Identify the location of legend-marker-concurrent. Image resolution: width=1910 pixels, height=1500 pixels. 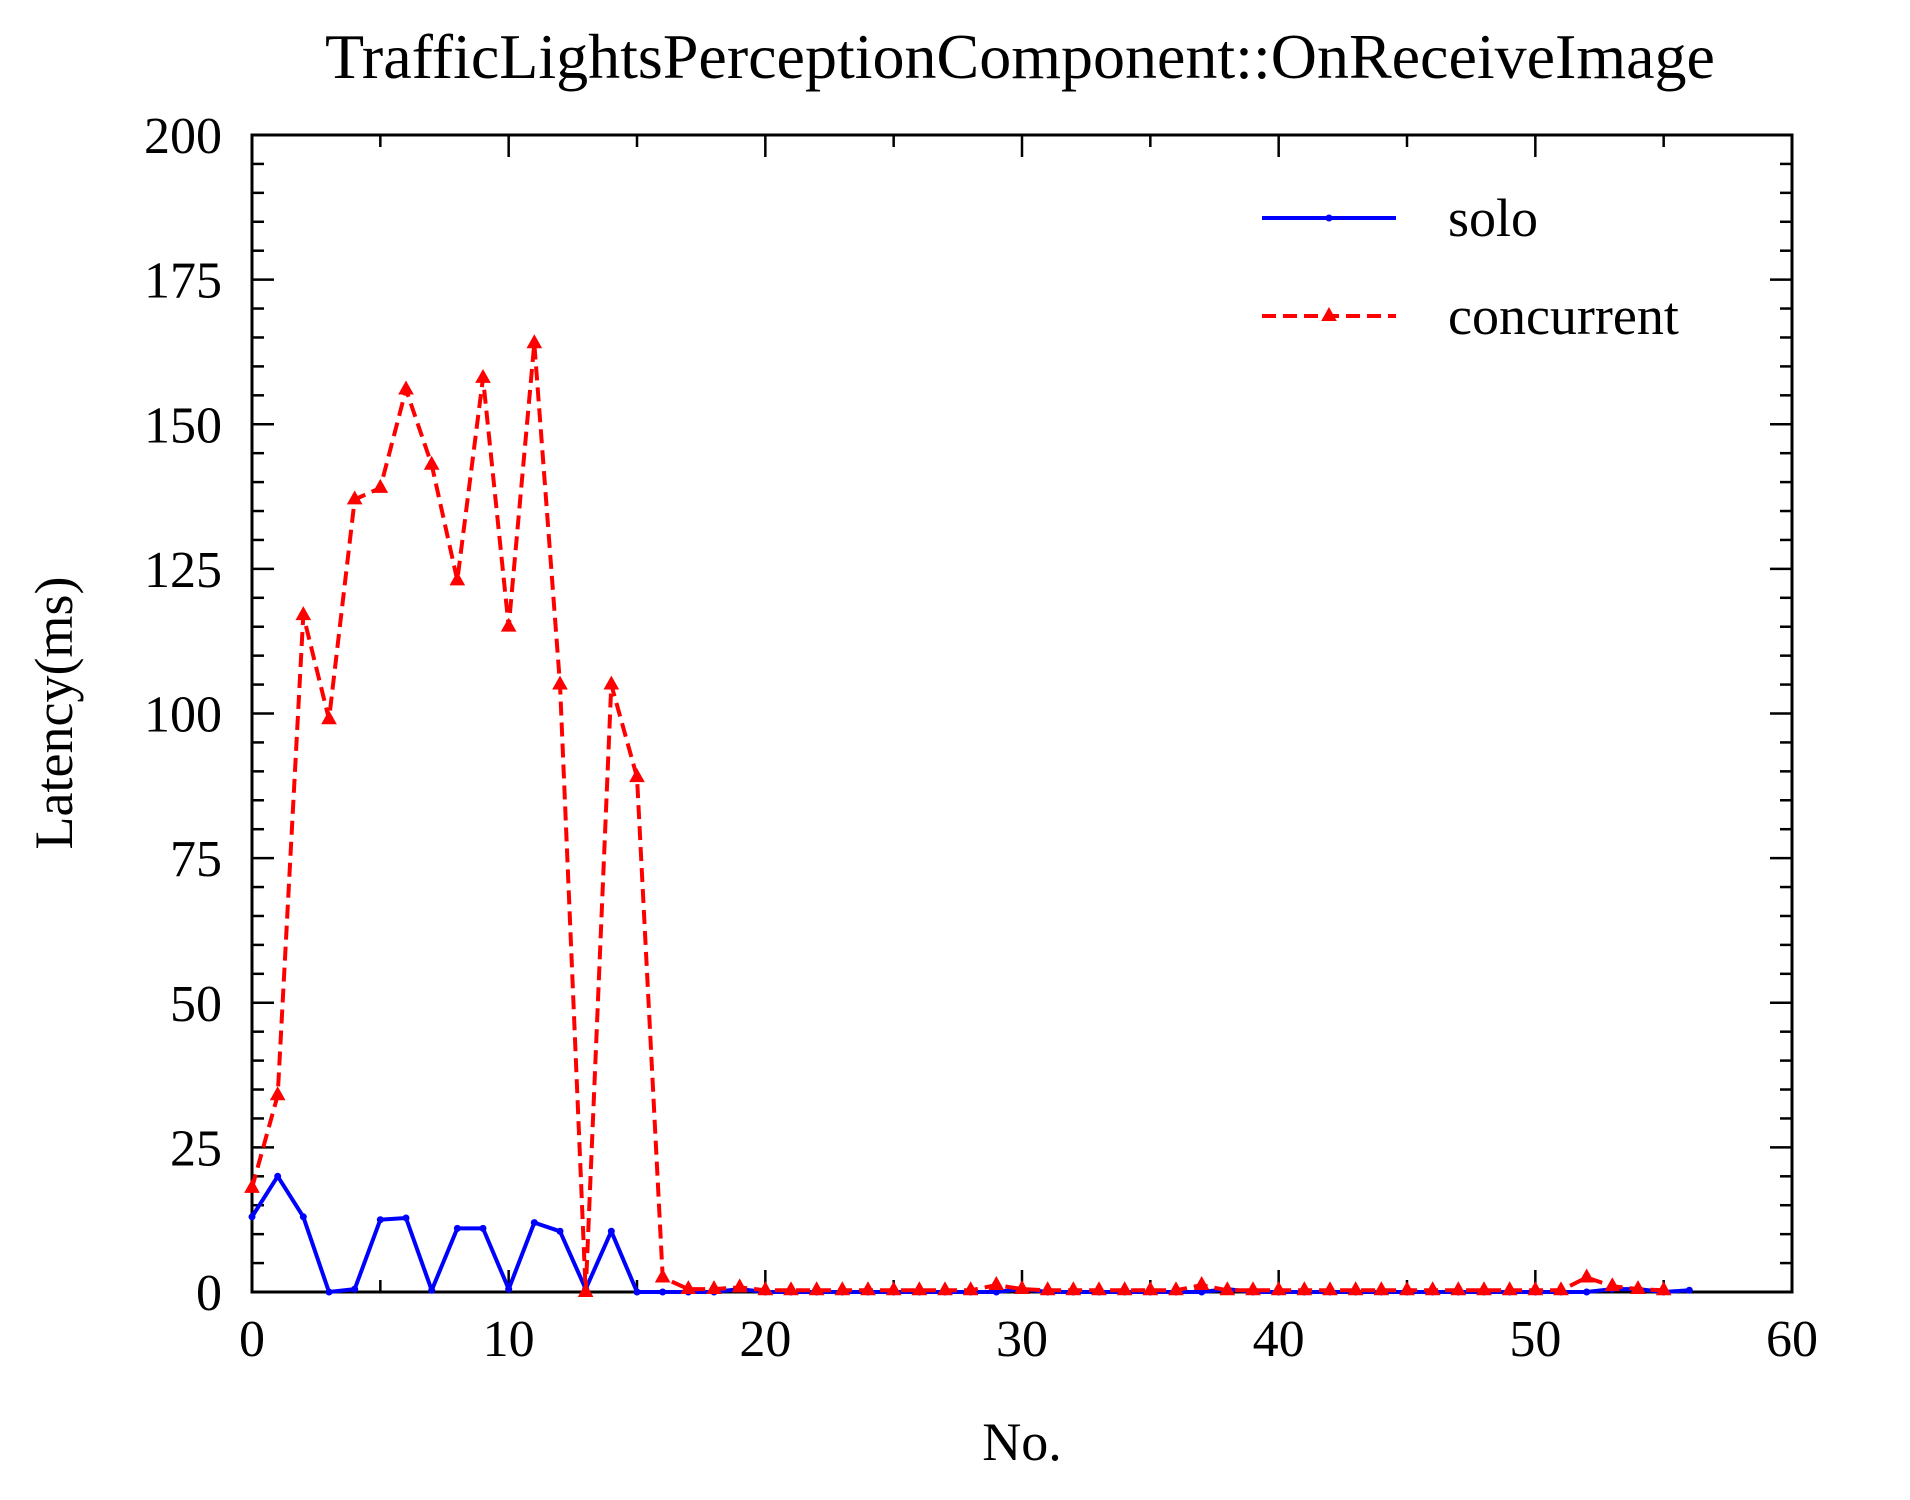
(1329, 314).